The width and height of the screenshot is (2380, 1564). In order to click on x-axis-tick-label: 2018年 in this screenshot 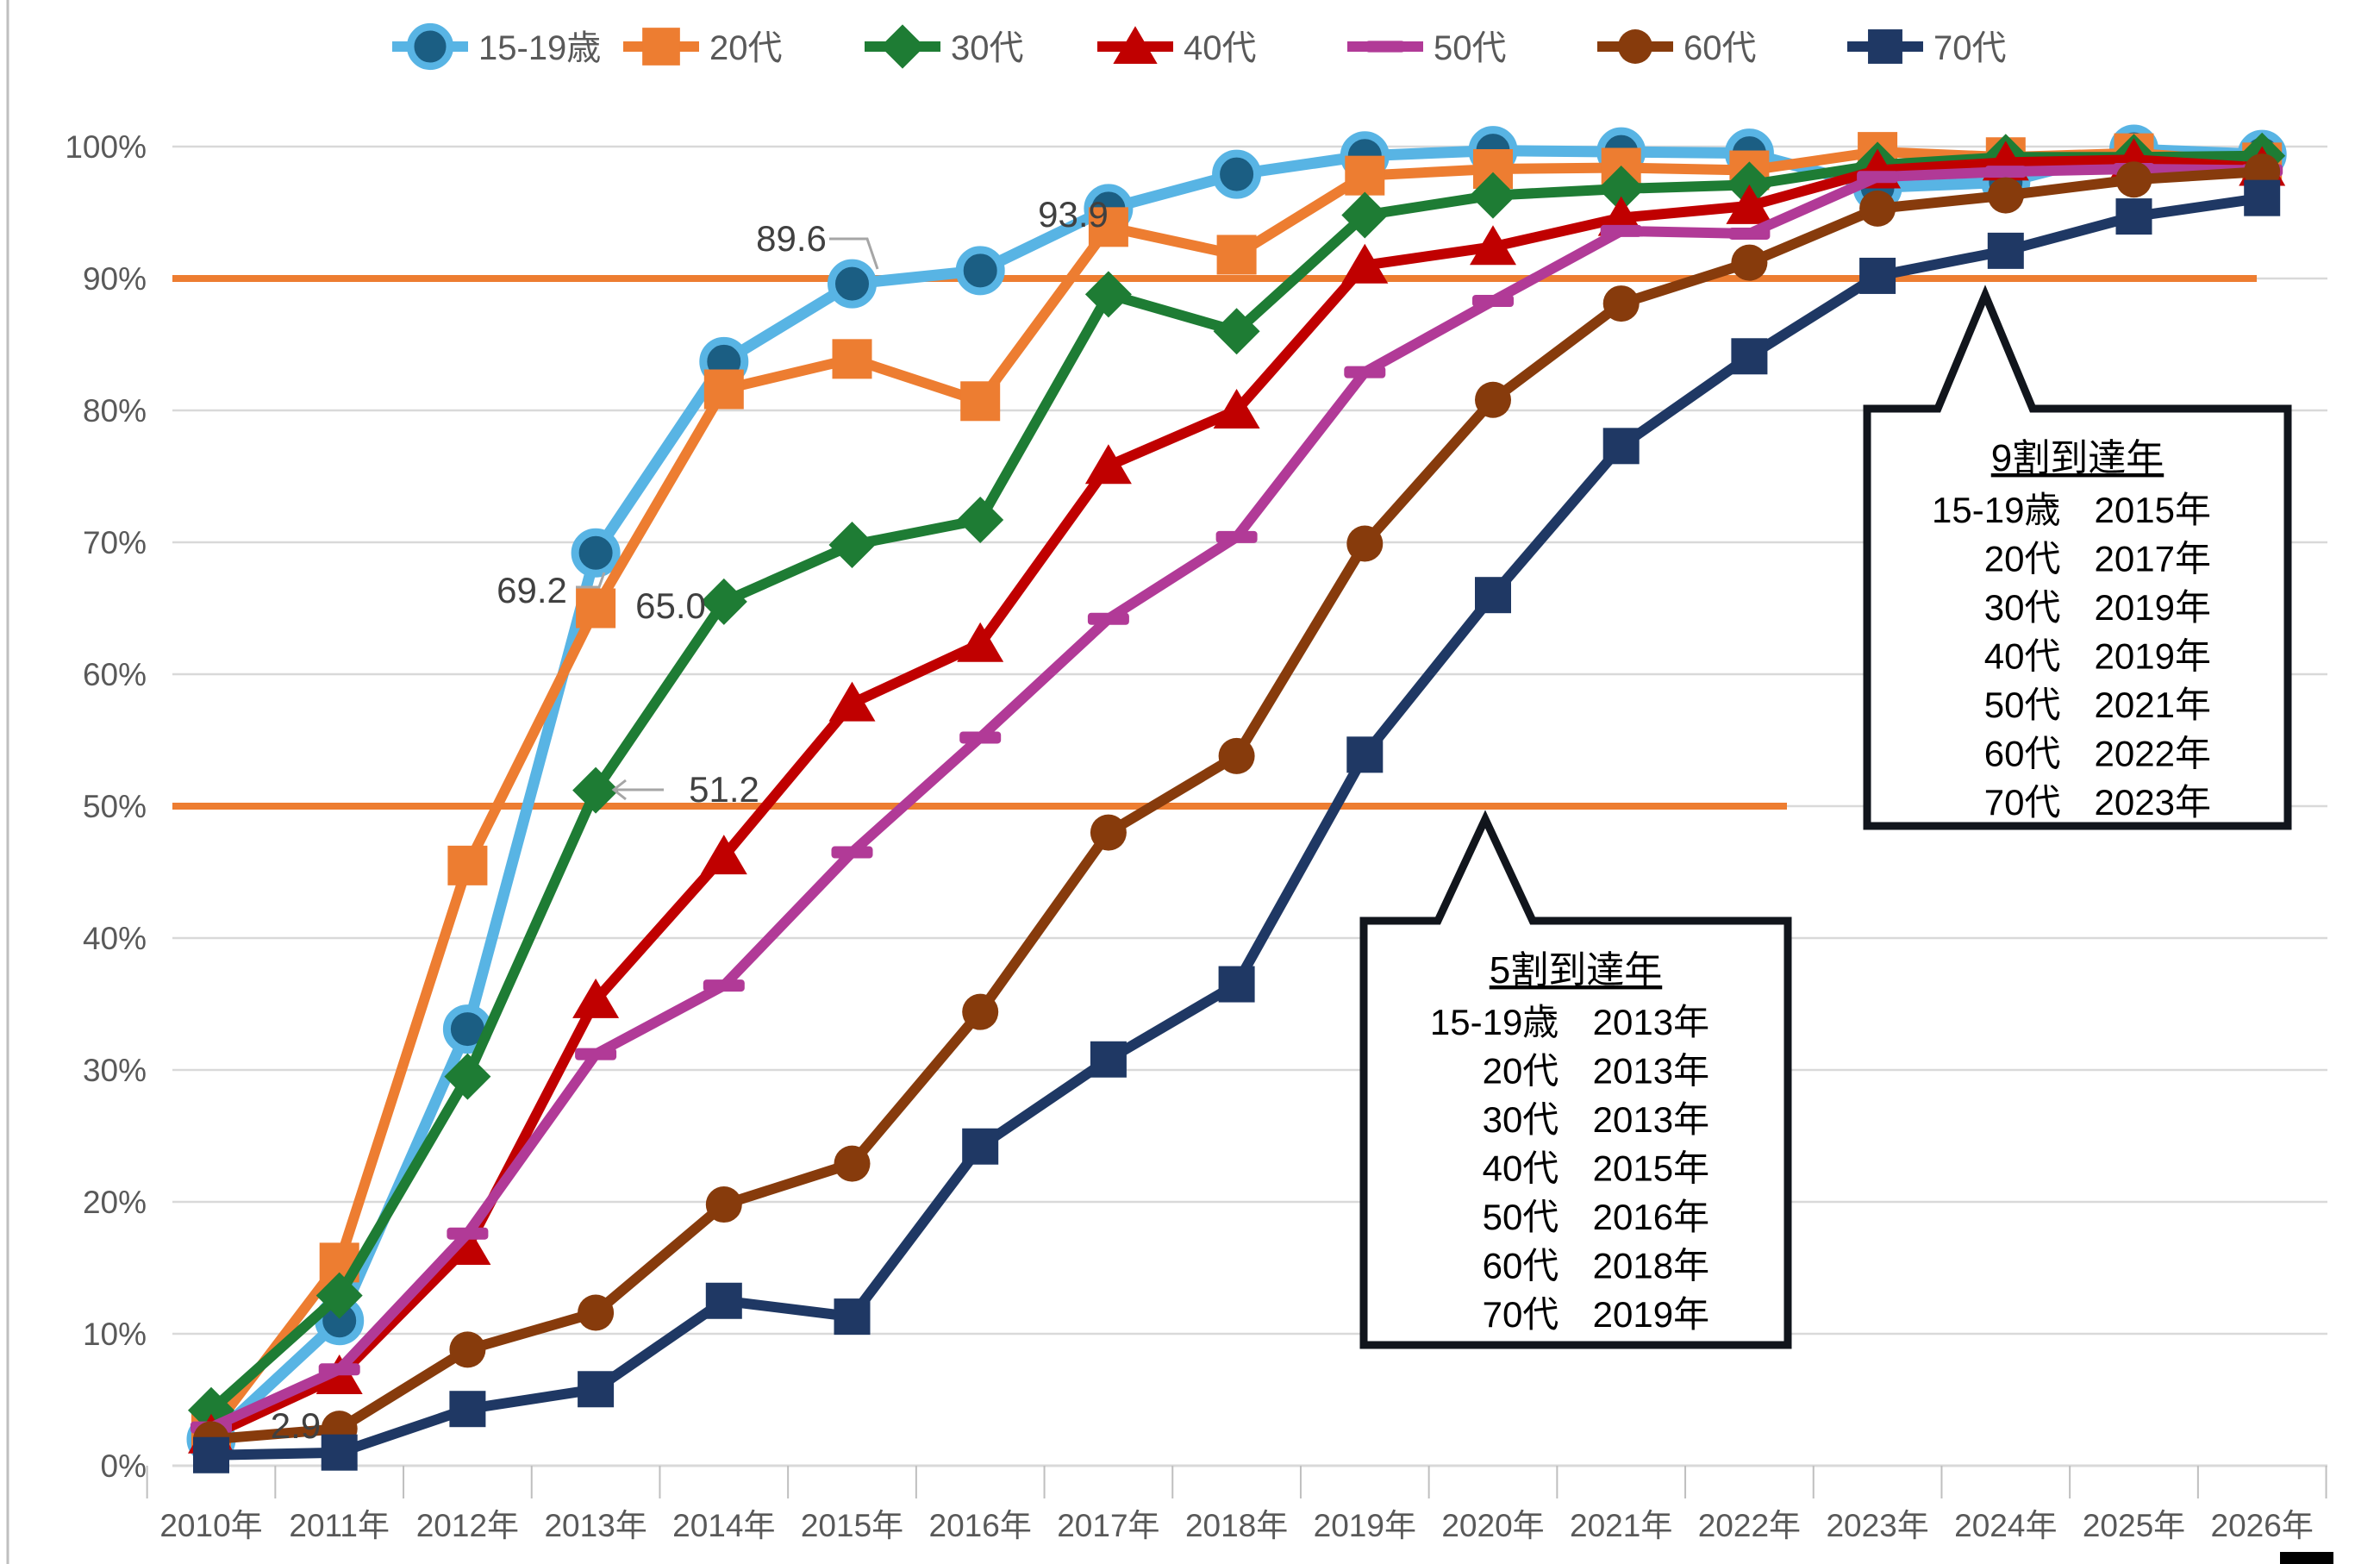, I will do `click(1236, 1525)`.